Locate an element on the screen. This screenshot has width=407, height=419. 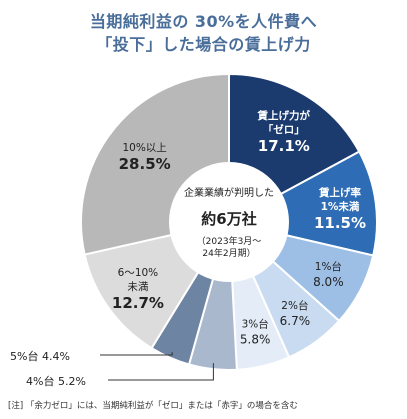
external-label-4pct-value: 5.2% is located at coordinates (71, 381).